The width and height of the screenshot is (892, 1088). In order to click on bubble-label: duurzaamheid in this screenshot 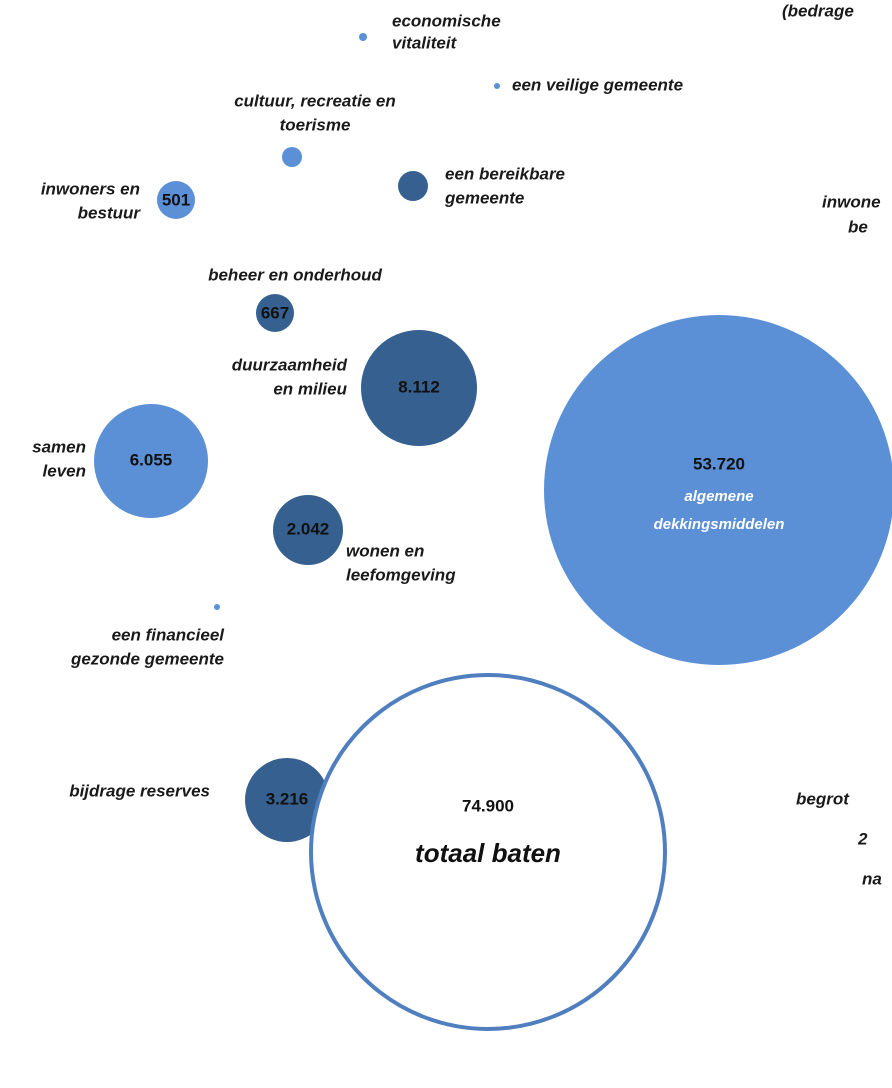, I will do `click(290, 364)`.